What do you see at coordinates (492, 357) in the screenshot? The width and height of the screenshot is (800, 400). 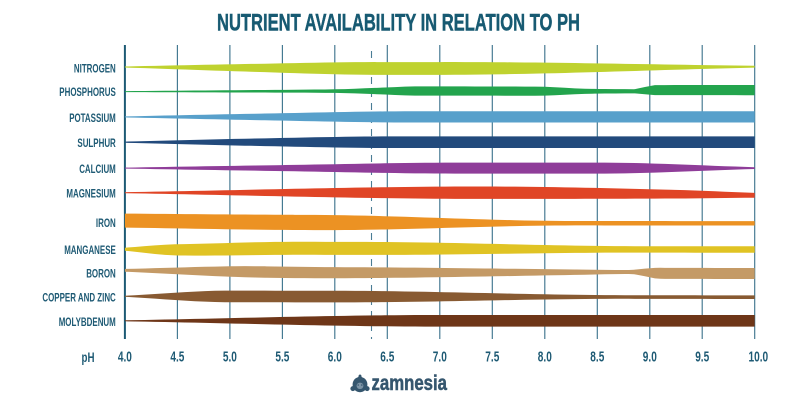 I see `svg-text: 7.5` at bounding box center [492, 357].